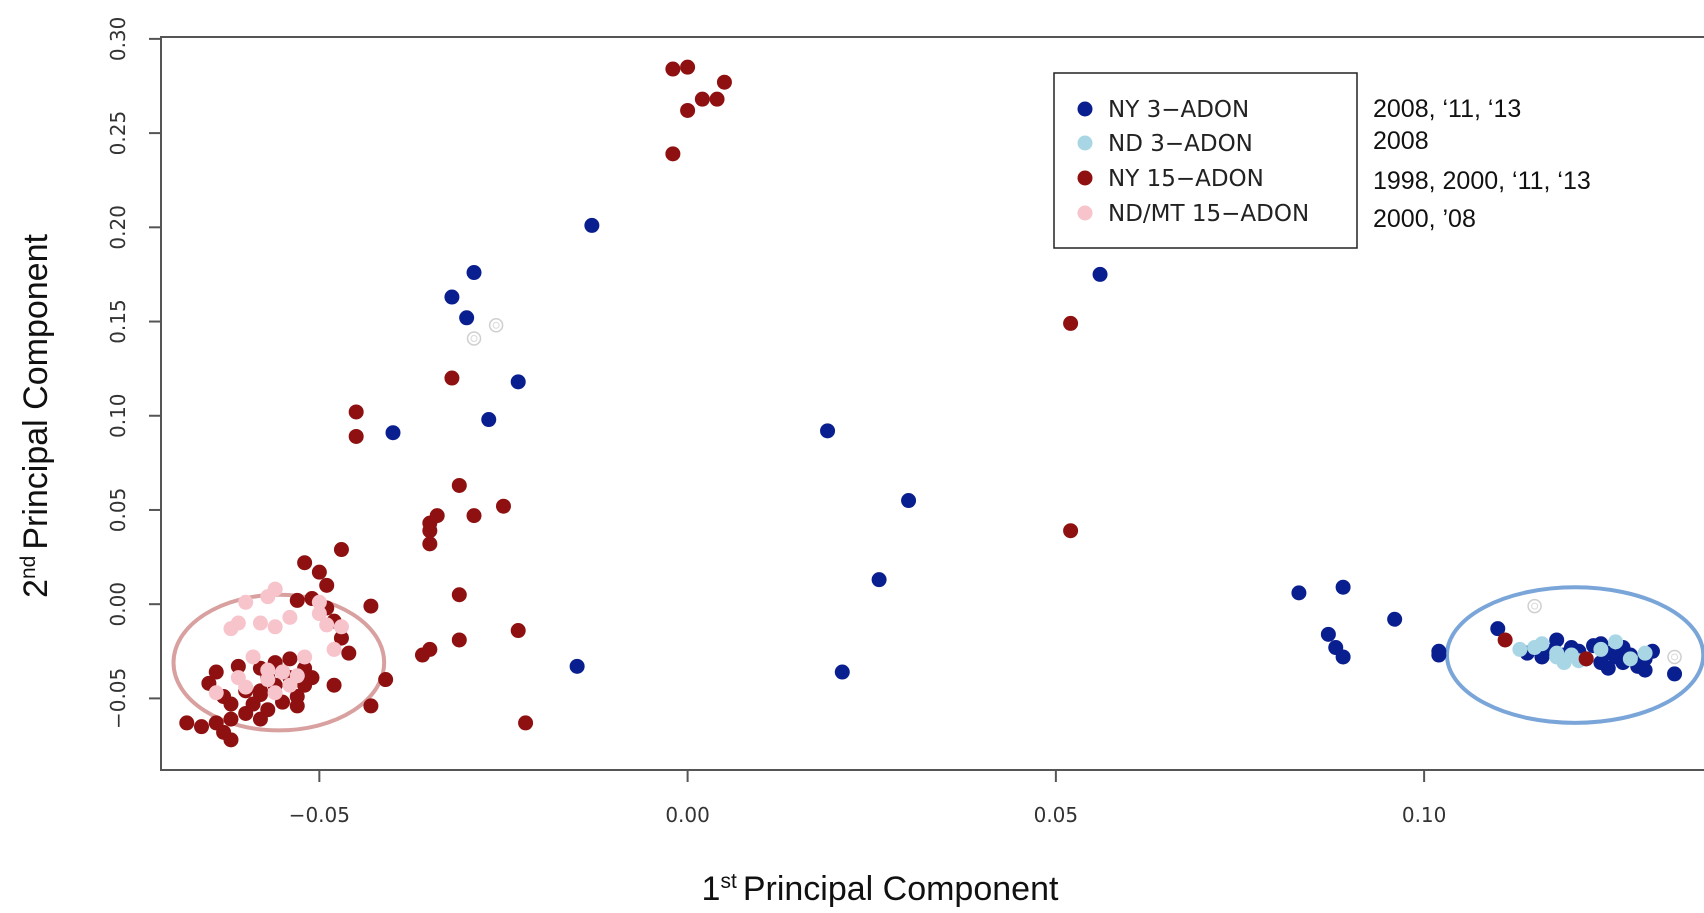 This screenshot has height=913, width=1704. Describe the element at coordinates (1085, 109) in the screenshot. I see `legend-marker-ny-3-adon` at that location.